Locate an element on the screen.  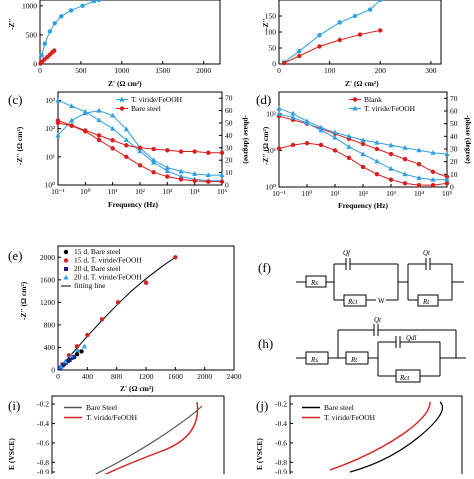
x-tick-label: 10⁻¹ is located at coordinates (279, 193).